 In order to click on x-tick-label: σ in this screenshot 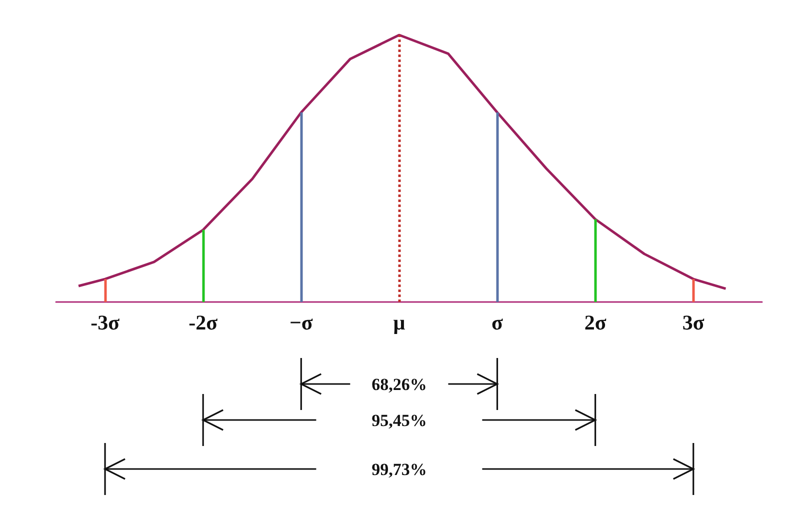, I will do `click(498, 322)`.